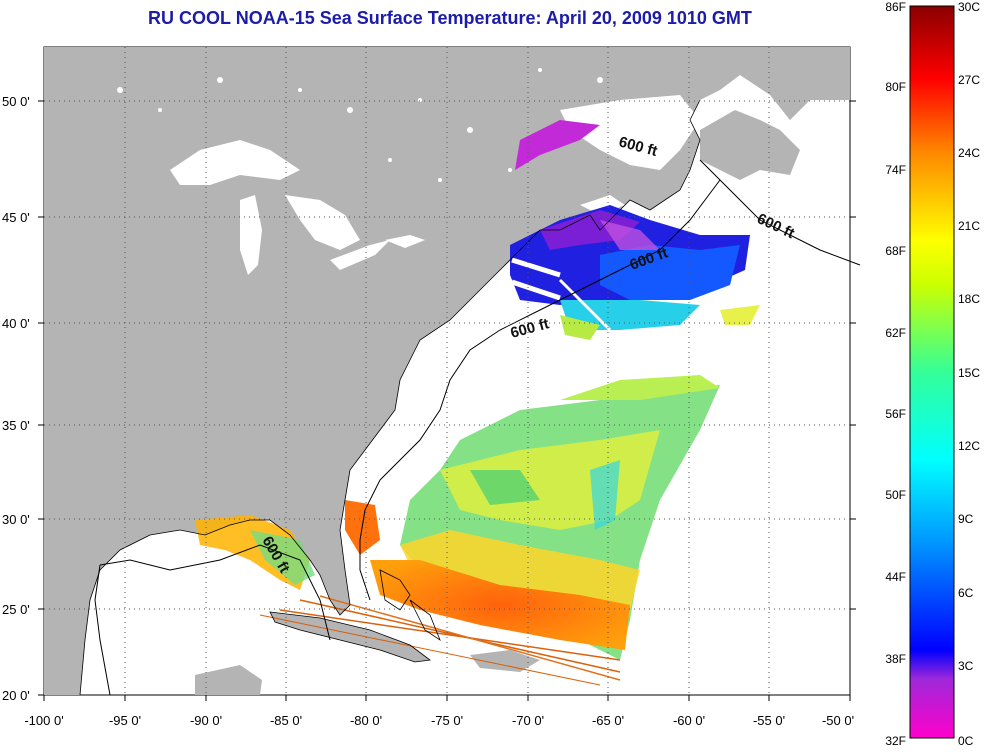 The height and width of the screenshot is (754, 984). I want to click on colorbar, so click(932, 372).